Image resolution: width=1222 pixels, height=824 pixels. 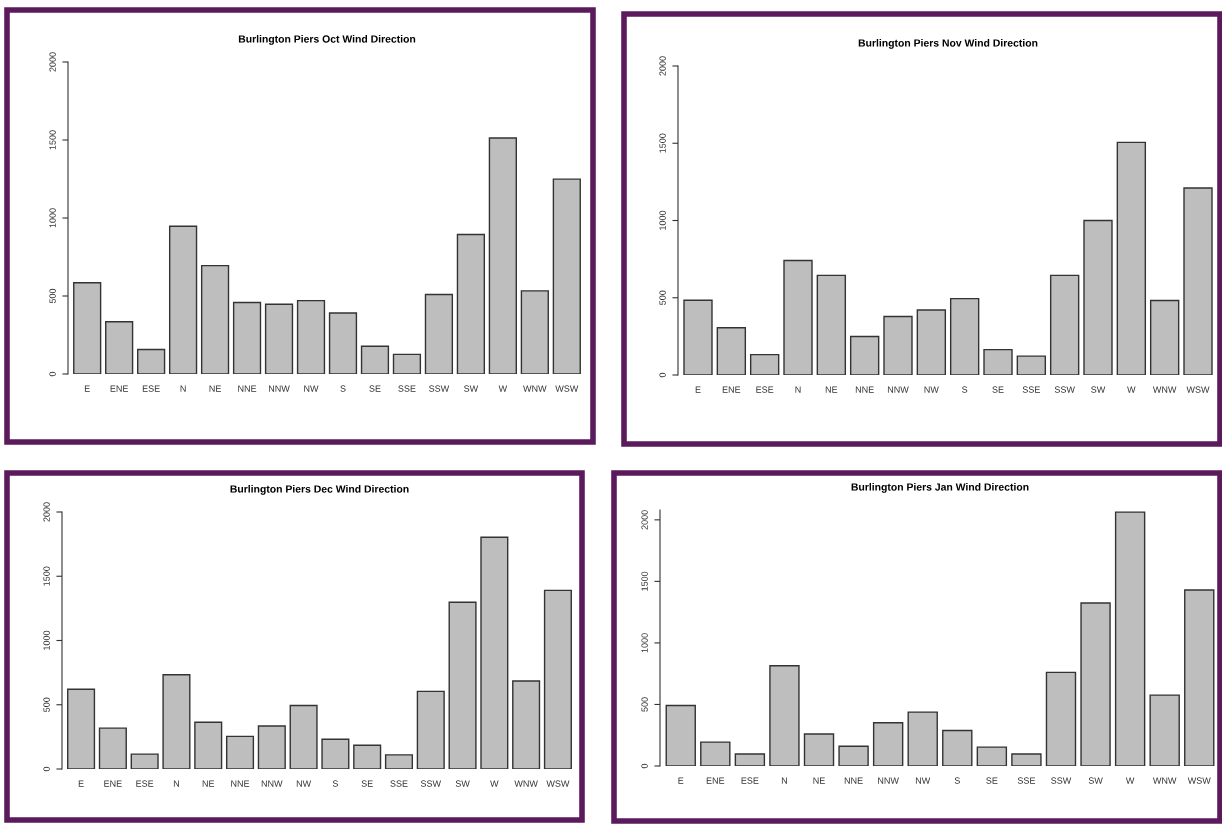 What do you see at coordinates (327, 40) in the screenshot?
I see `chart-title: Burlington Piers Oct Wind Direction` at bounding box center [327, 40].